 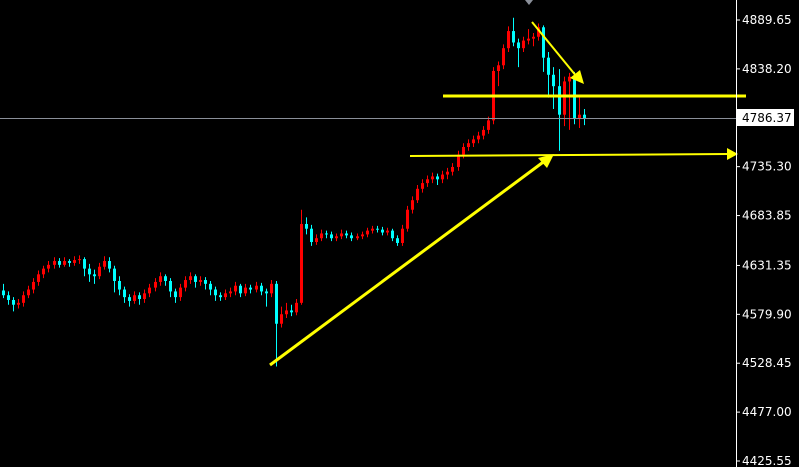 What do you see at coordinates (732, 154) in the screenshot?
I see `support-arrow-head` at bounding box center [732, 154].